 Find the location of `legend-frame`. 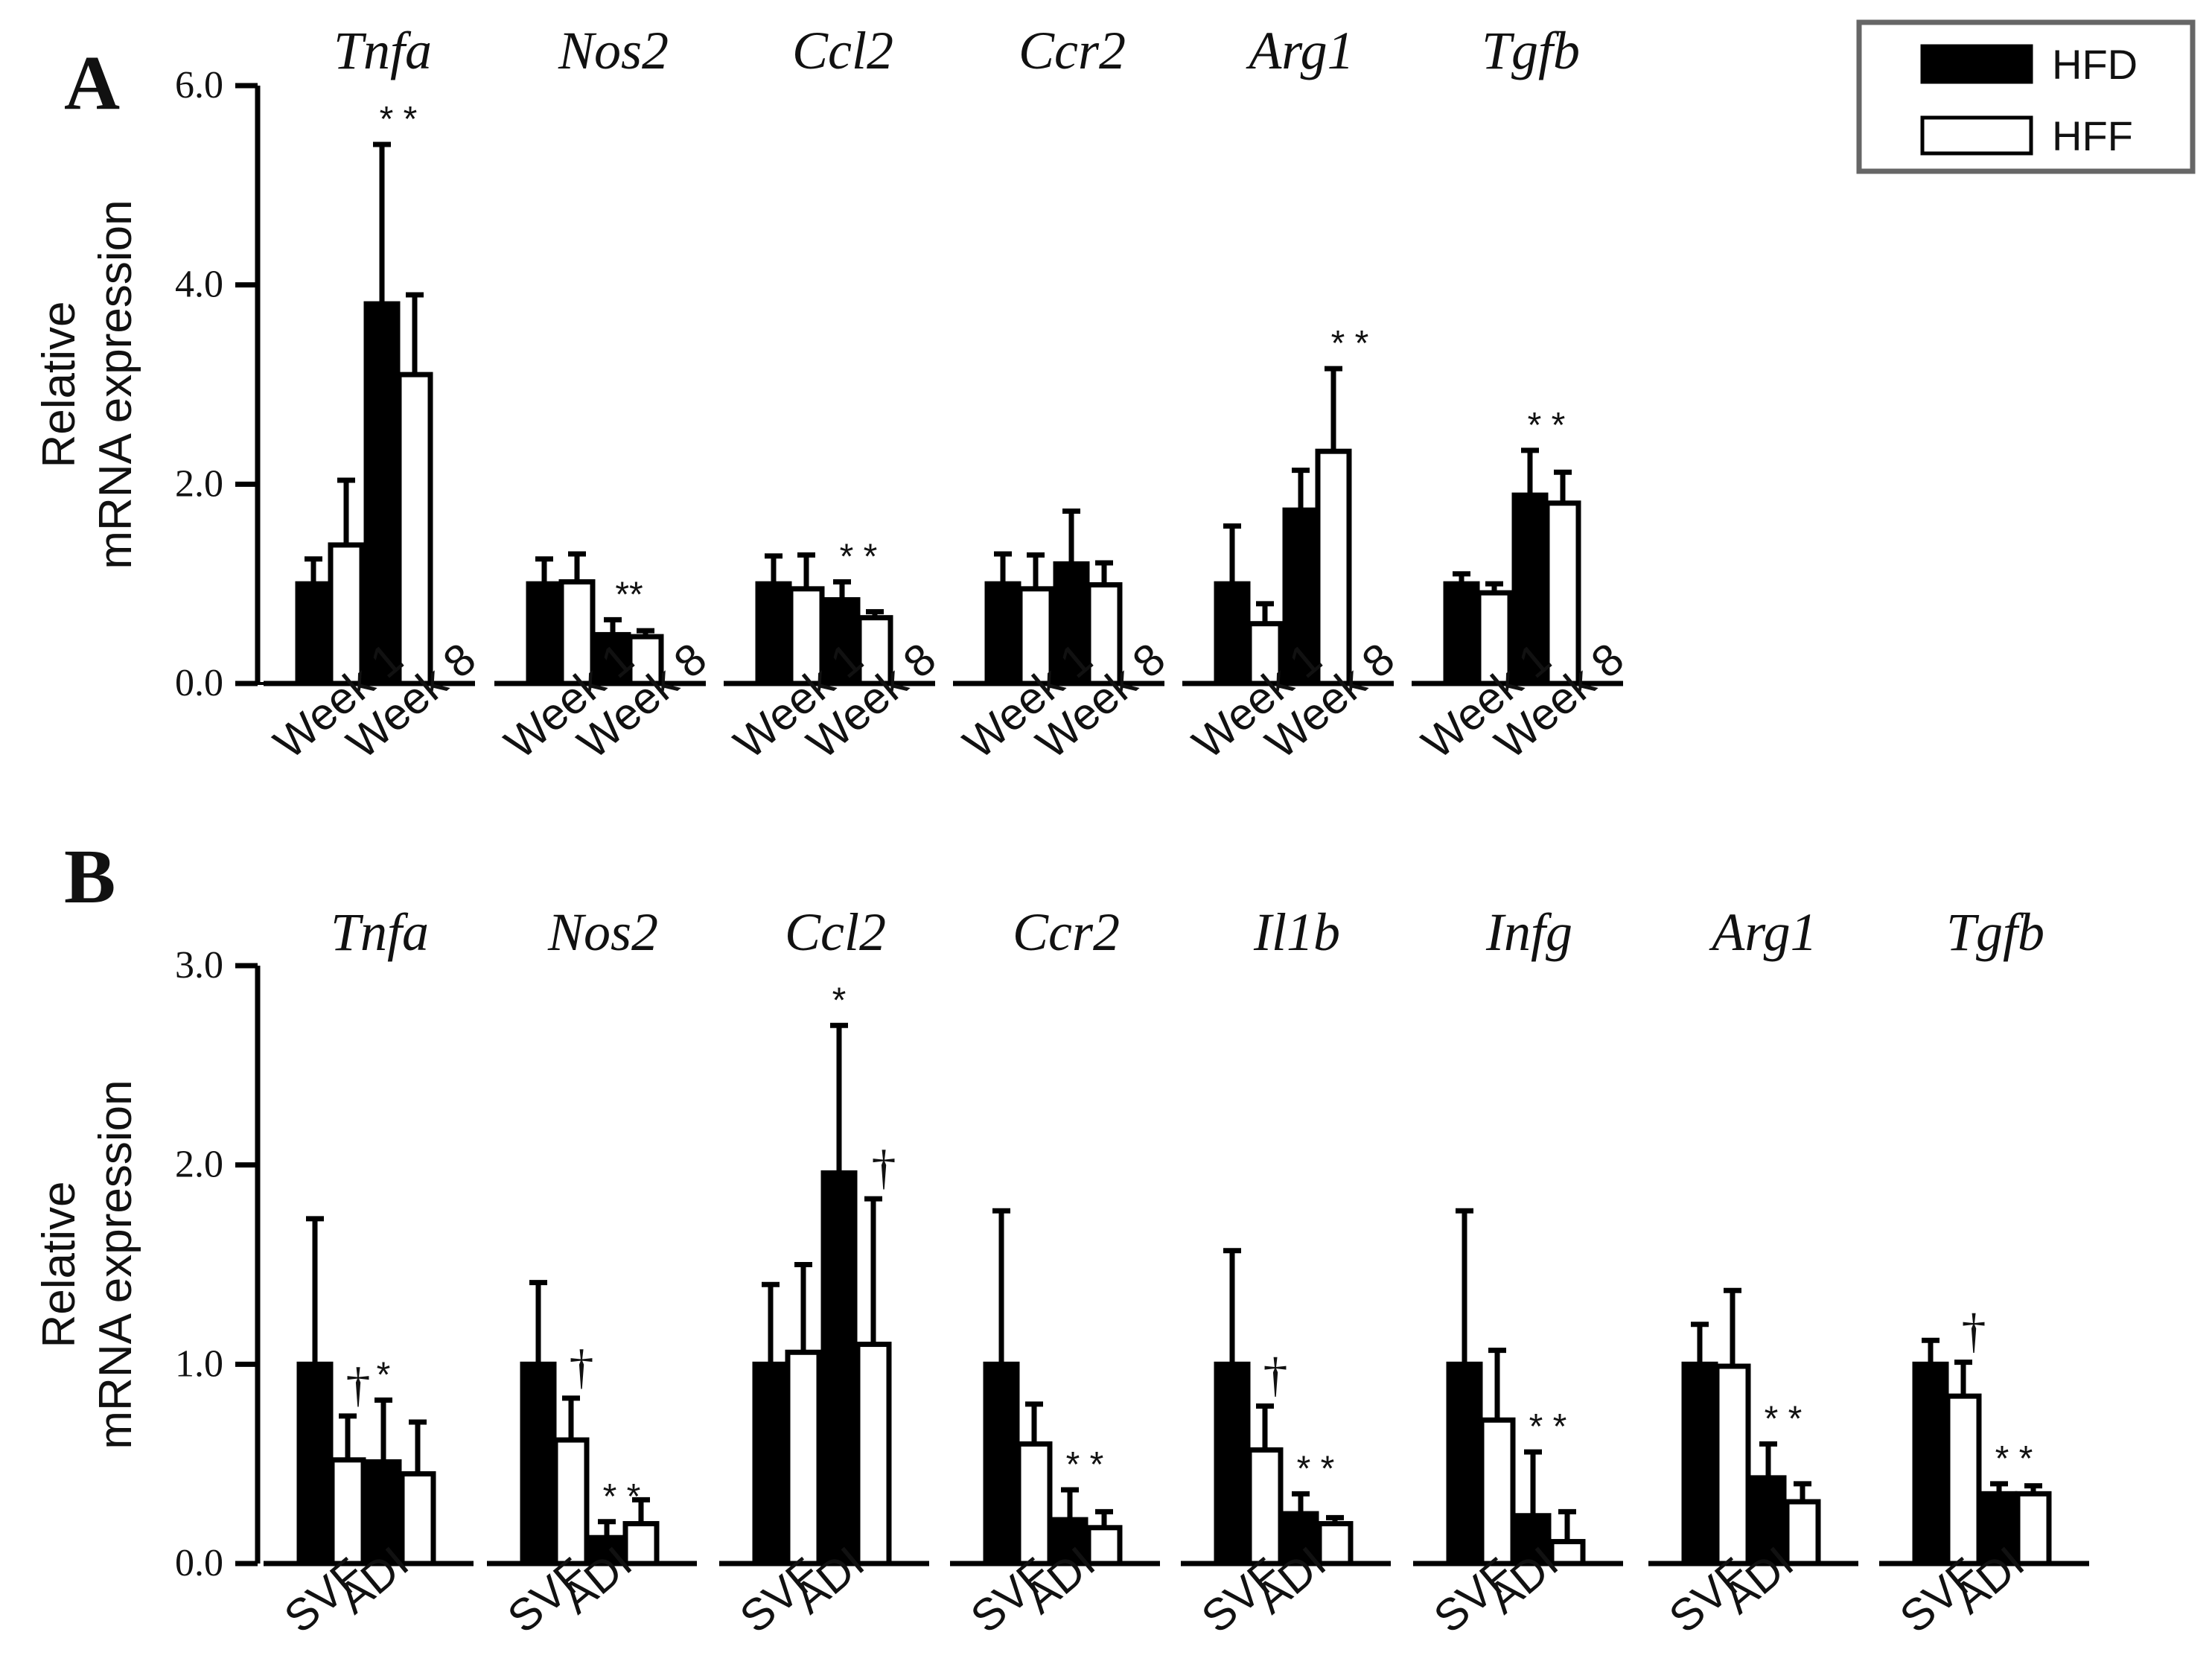

legend-frame is located at coordinates (2026, 96).